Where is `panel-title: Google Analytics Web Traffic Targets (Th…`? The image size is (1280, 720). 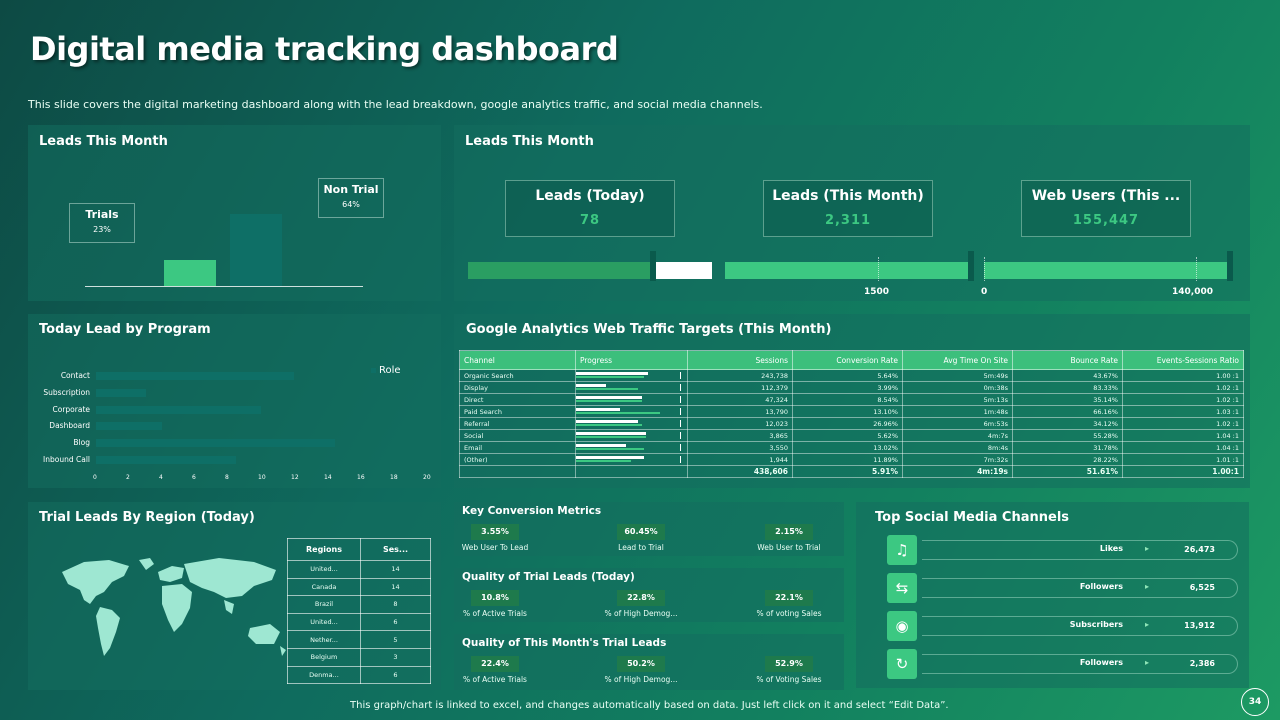 panel-title: Google Analytics Web Traffic Targets (Th… is located at coordinates (649, 329).